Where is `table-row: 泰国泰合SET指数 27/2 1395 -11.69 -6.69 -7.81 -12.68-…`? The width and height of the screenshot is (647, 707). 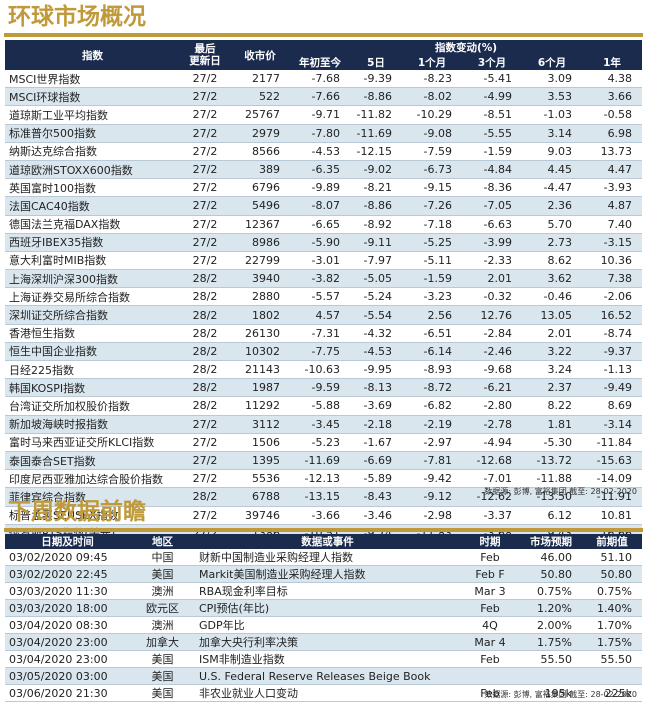
table-row: 泰国泰合SET指数 27/2 1395 -11.69 -6.69 -7.81 -12.68-… is located at coordinates (324, 461).